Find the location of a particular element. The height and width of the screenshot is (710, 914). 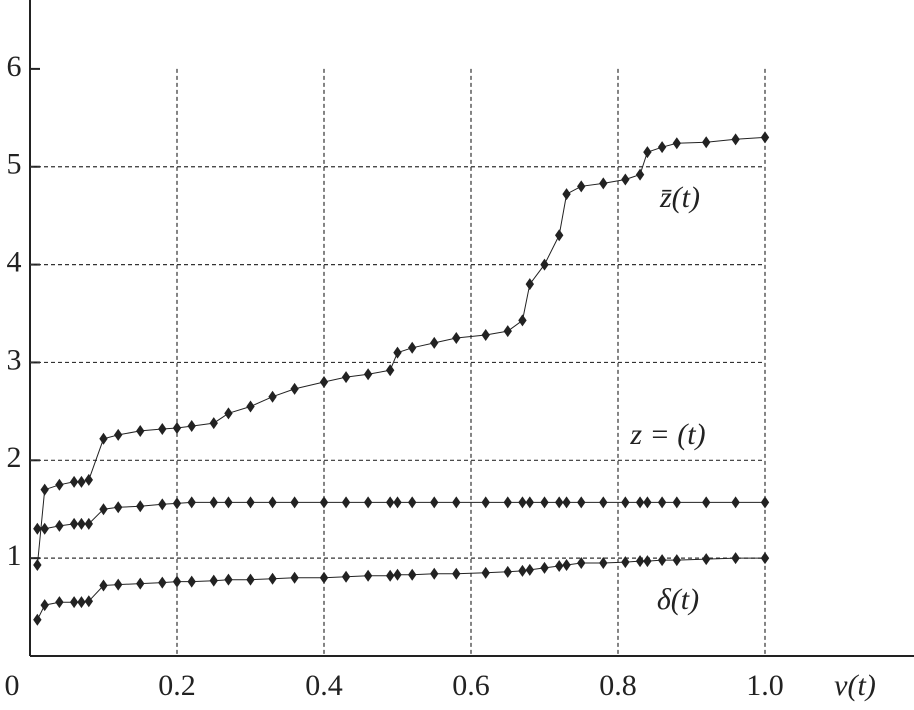

y-tick-label: 3 is located at coordinates (14, 359).